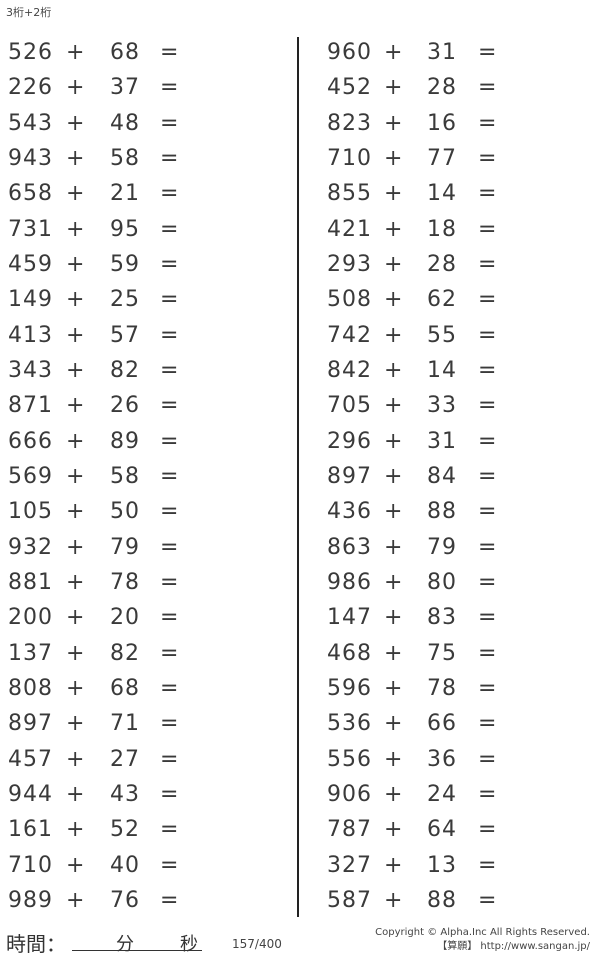 The width and height of the screenshot is (600, 957). I want to click on second-operand: 89, so click(125, 441).